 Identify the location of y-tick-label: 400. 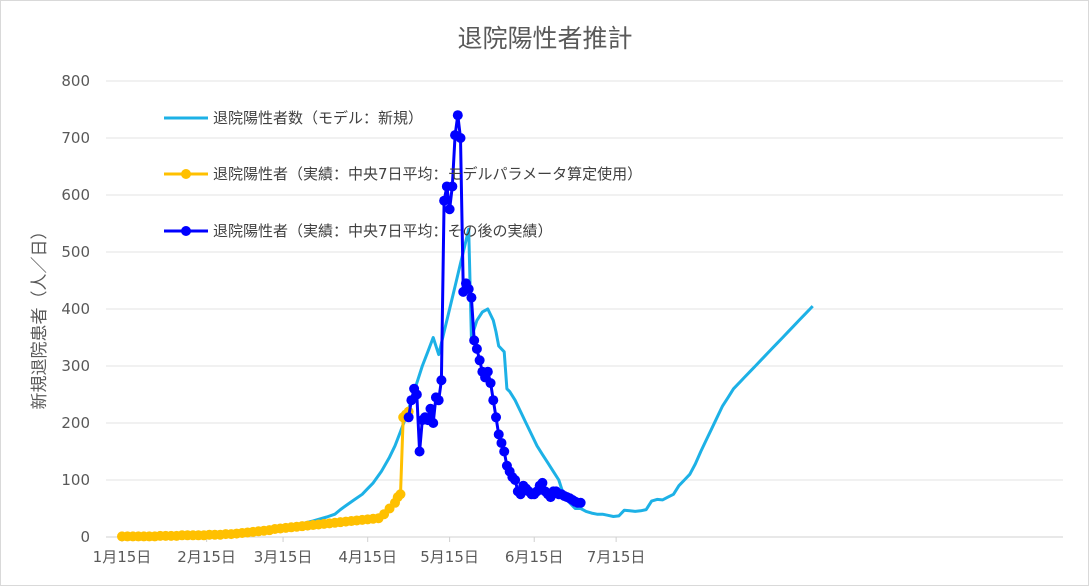
(75, 309).